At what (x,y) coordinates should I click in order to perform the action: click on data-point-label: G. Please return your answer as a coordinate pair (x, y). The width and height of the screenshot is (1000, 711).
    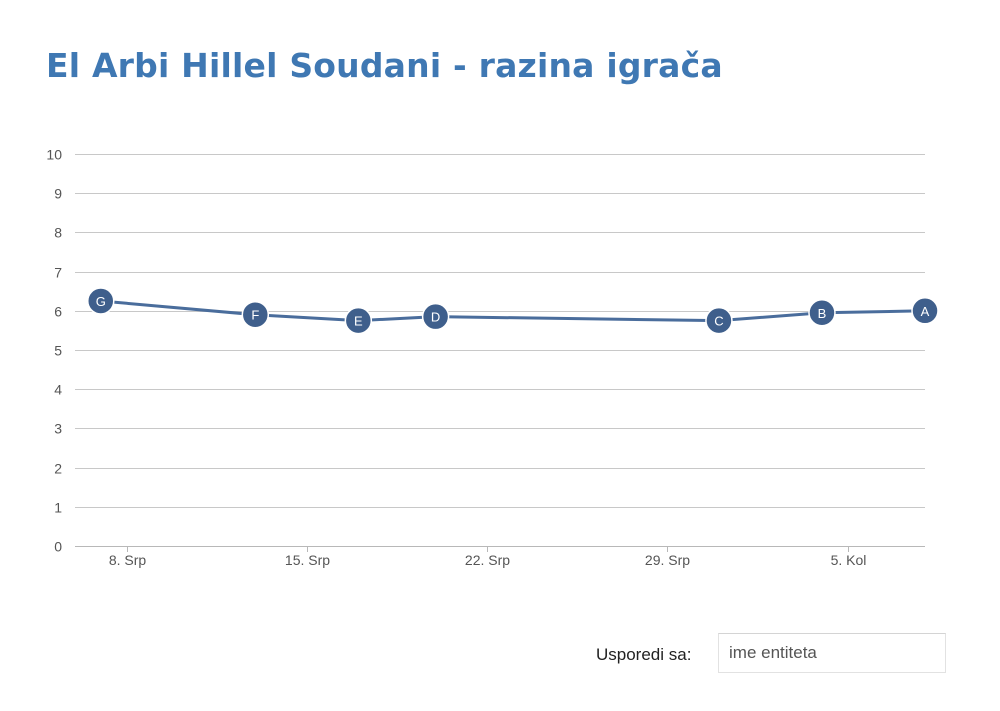
    Looking at the image, I should click on (101, 301).